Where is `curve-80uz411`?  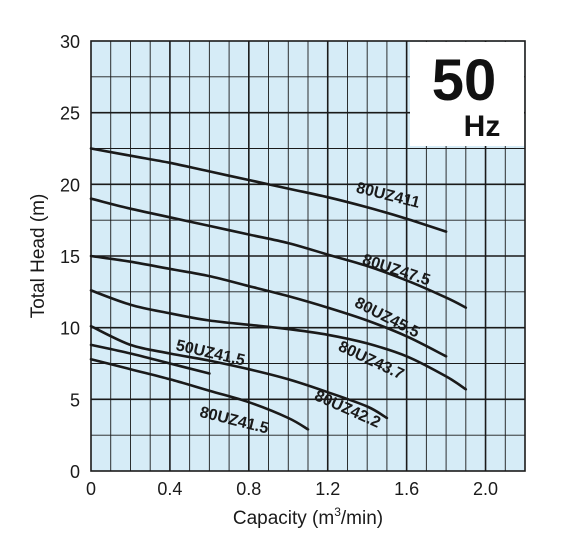
curve-80uz411 is located at coordinates (268, 190).